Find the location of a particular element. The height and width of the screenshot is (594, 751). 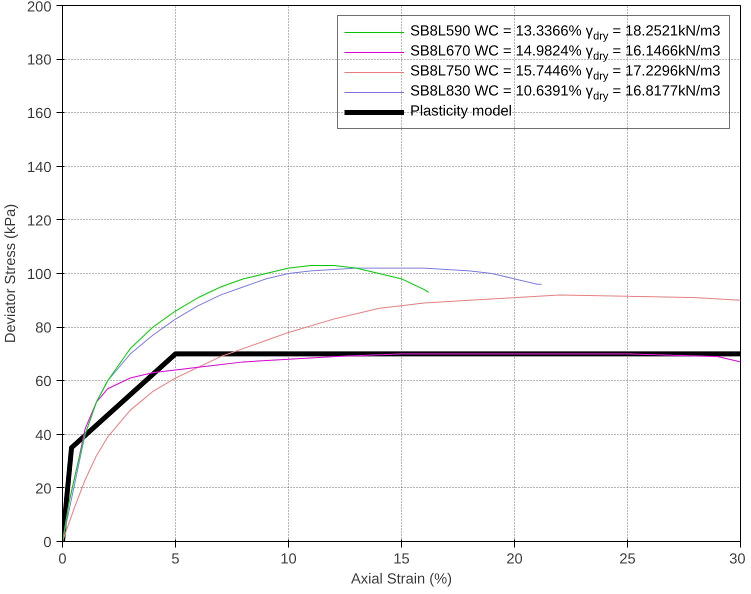

x-tick-label: 0 is located at coordinates (62, 560).